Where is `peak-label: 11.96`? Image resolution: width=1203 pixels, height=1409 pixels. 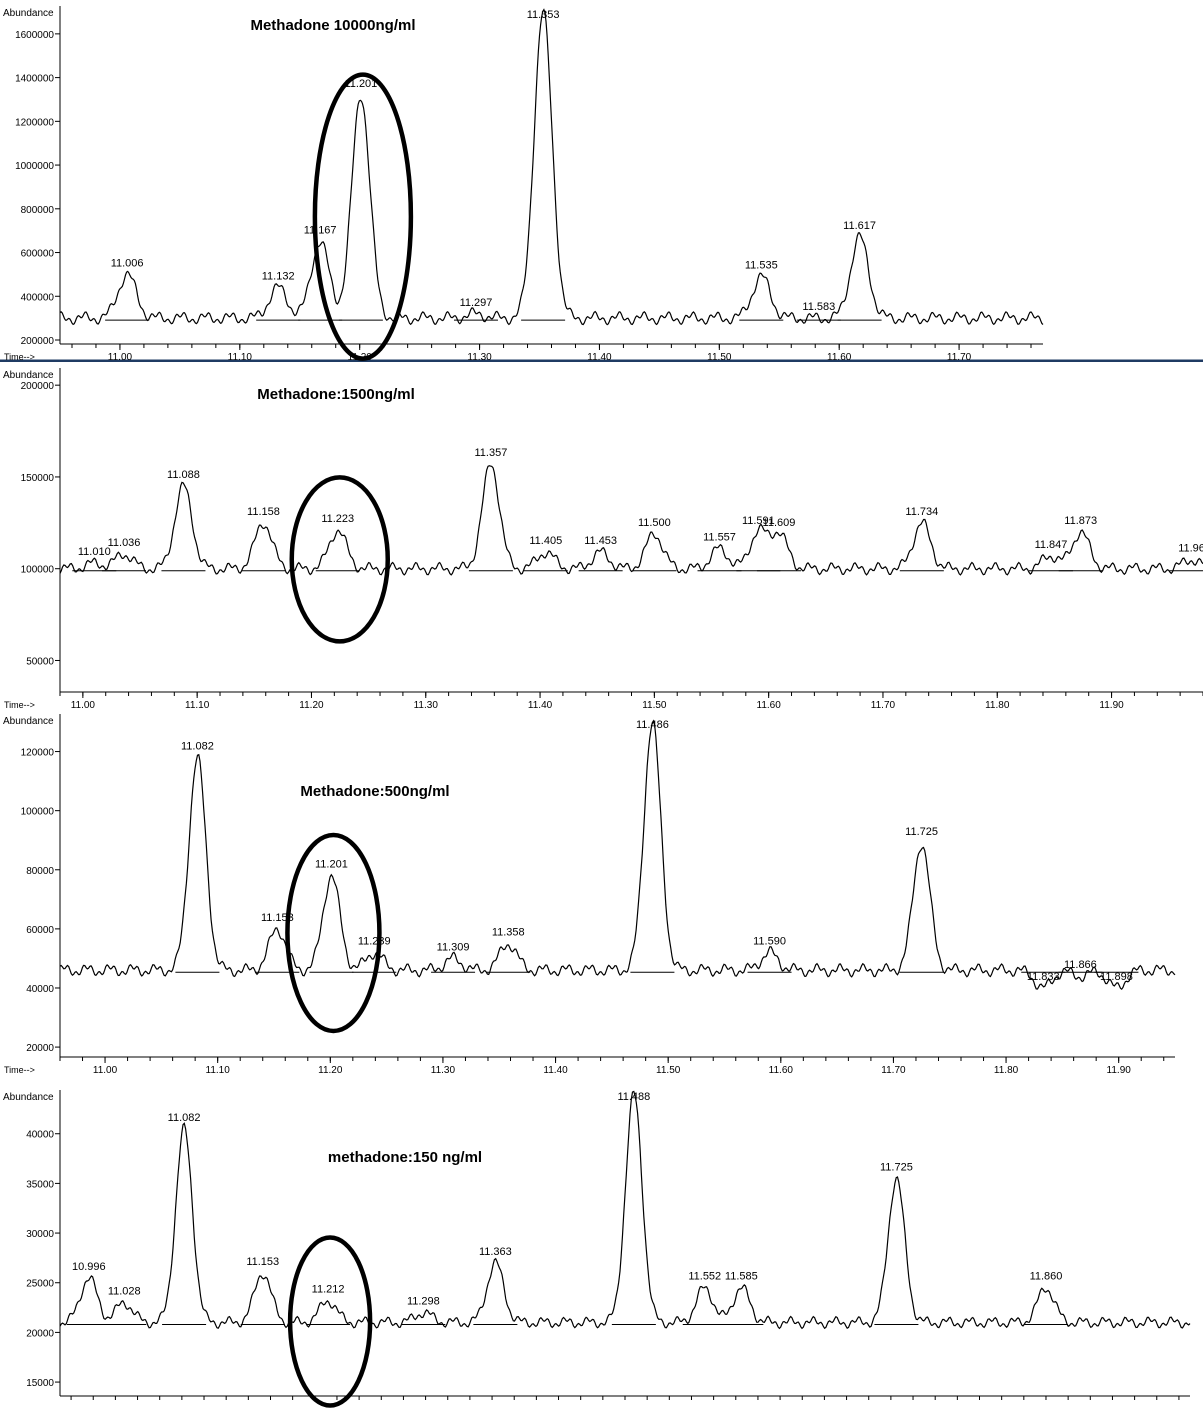
peak-label: 11.96 is located at coordinates (1190, 549).